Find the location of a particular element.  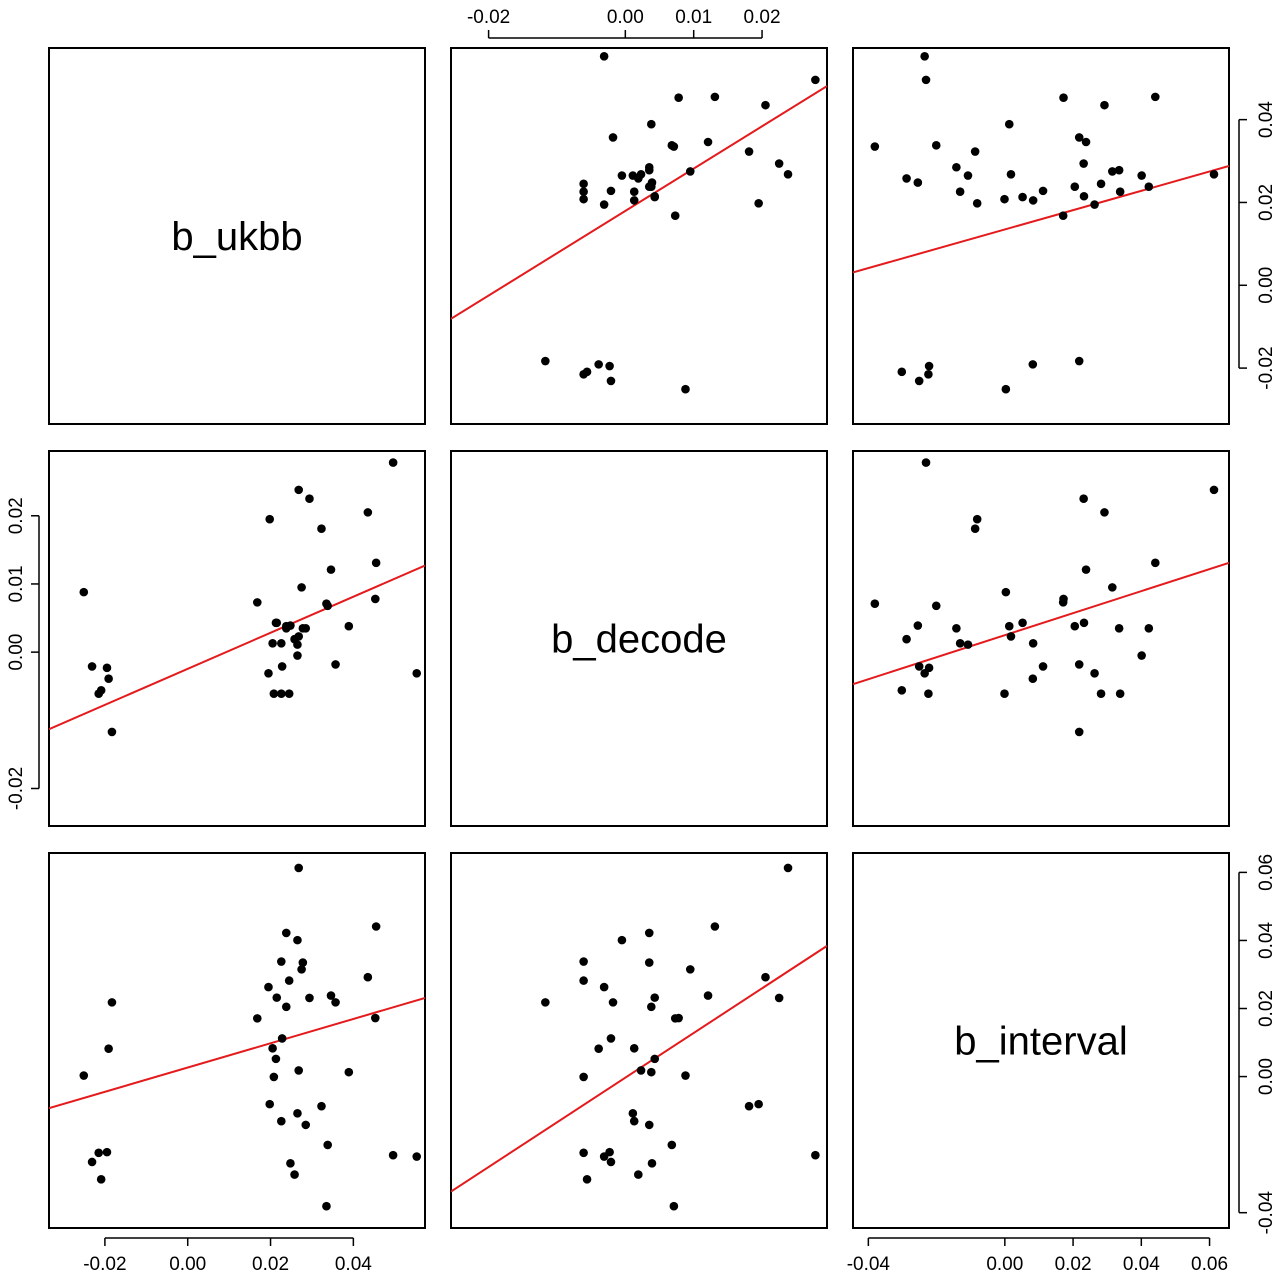

tick-label: 0.00 is located at coordinates (187, 1264).